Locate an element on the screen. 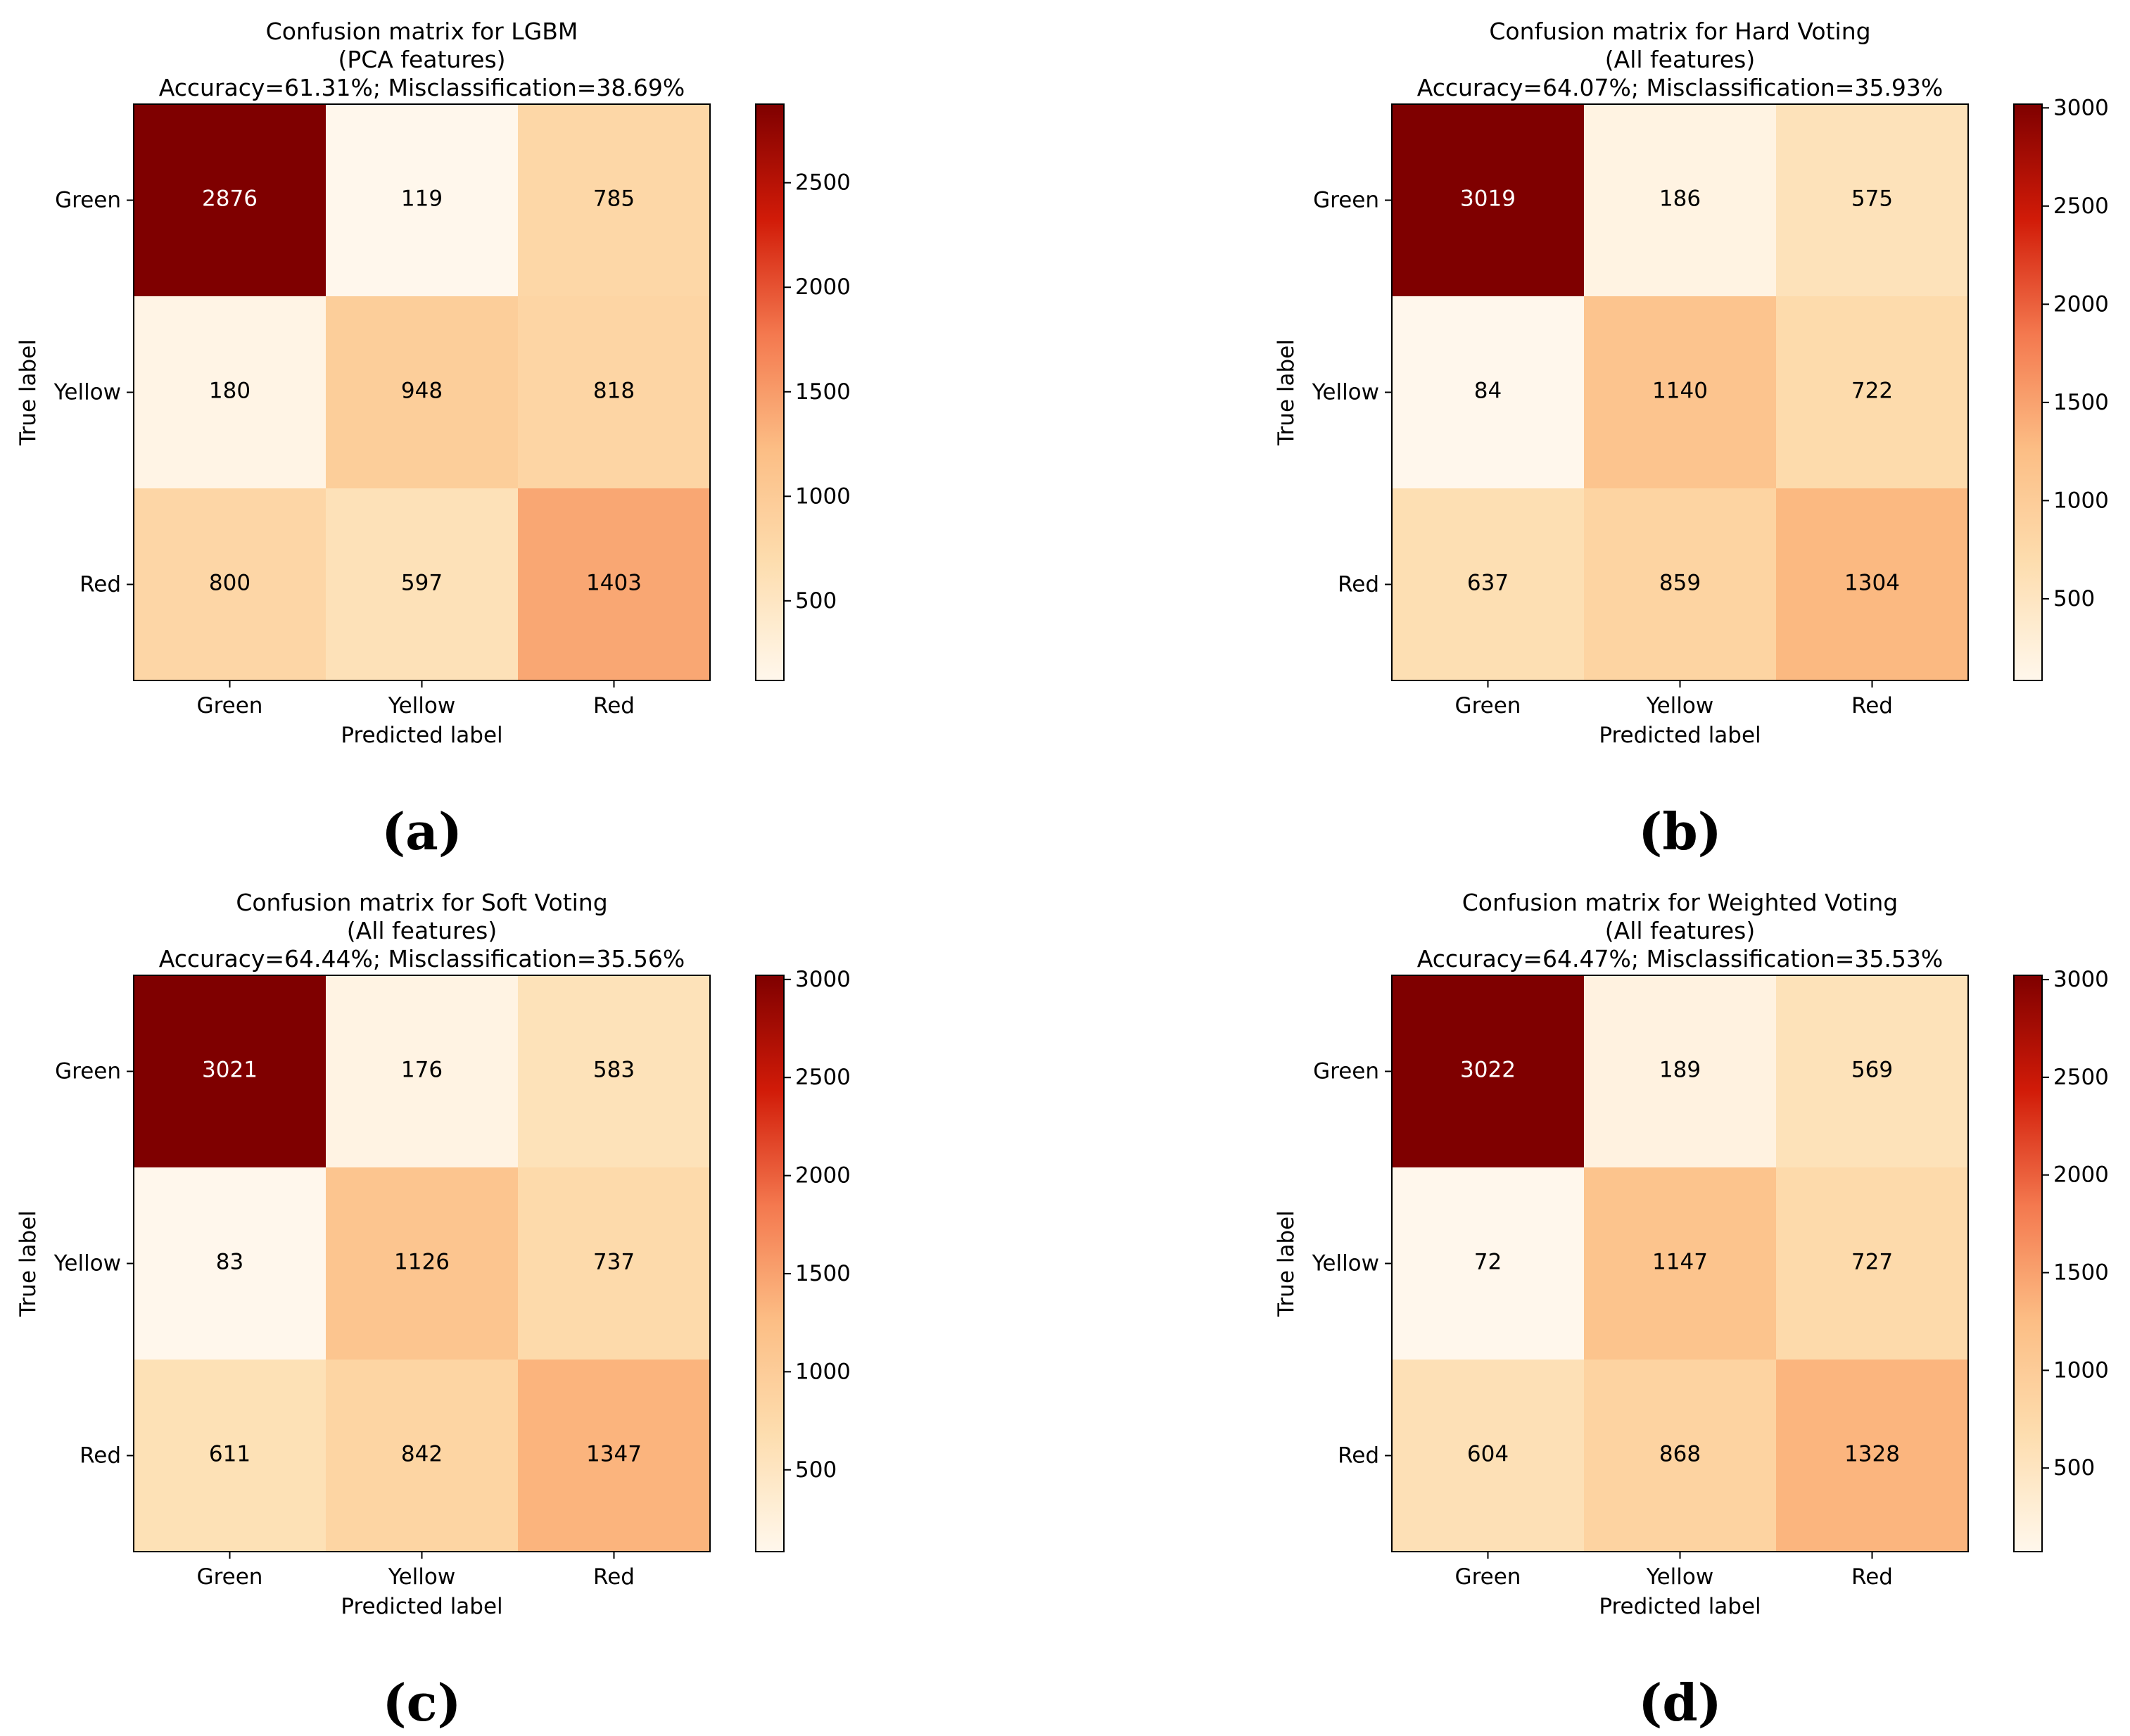  cell-value-label: 1403 is located at coordinates (614, 583).